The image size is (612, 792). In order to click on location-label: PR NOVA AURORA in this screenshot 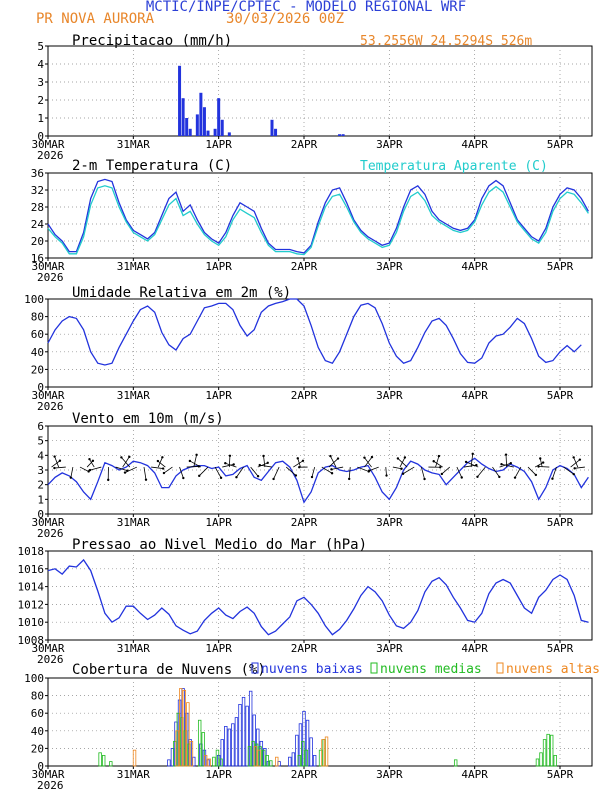, I will do `click(95, 19)`.